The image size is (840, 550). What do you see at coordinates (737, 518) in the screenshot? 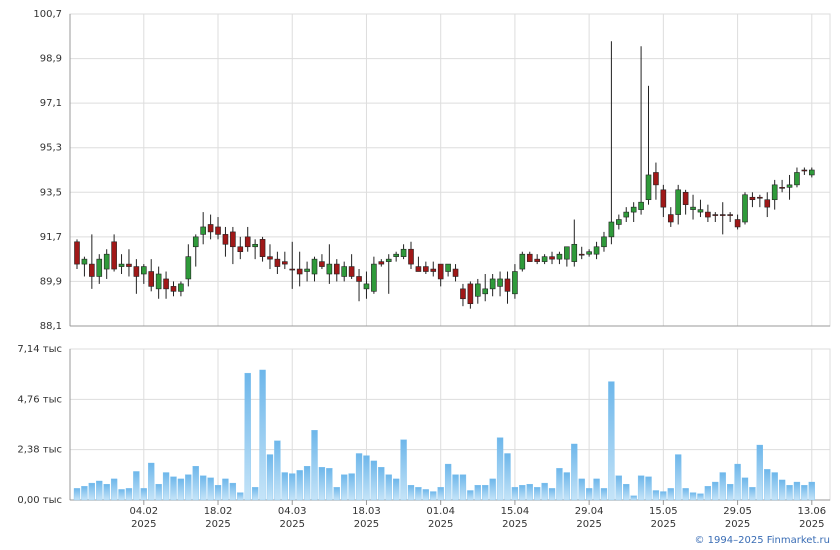
I see `x-tick-label: 29.05 2025` at bounding box center [737, 518].